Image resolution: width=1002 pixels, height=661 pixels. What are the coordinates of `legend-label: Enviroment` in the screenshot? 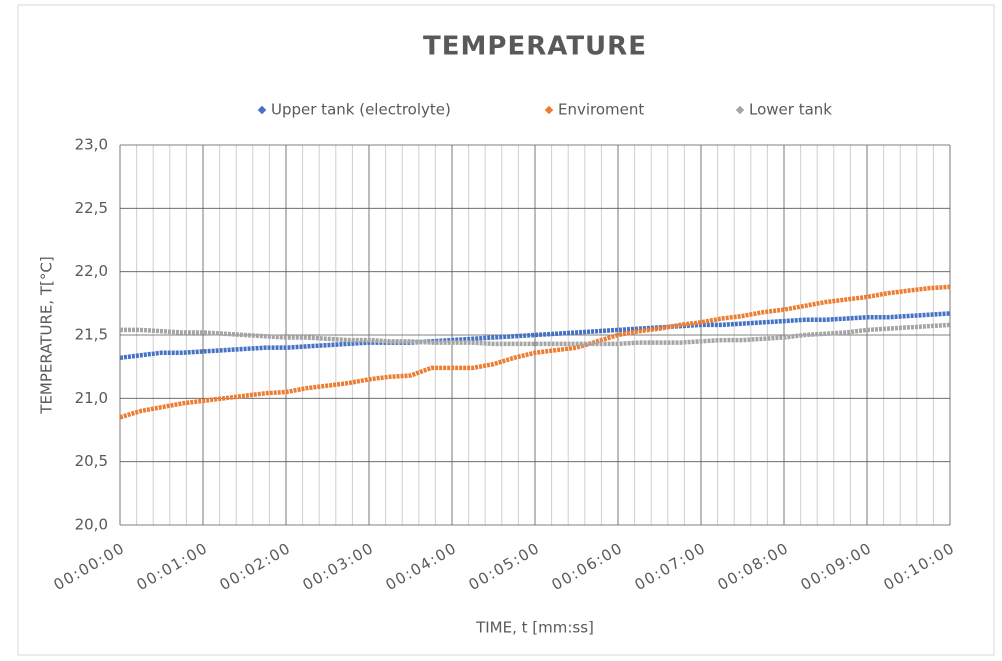 It's located at (601, 110).